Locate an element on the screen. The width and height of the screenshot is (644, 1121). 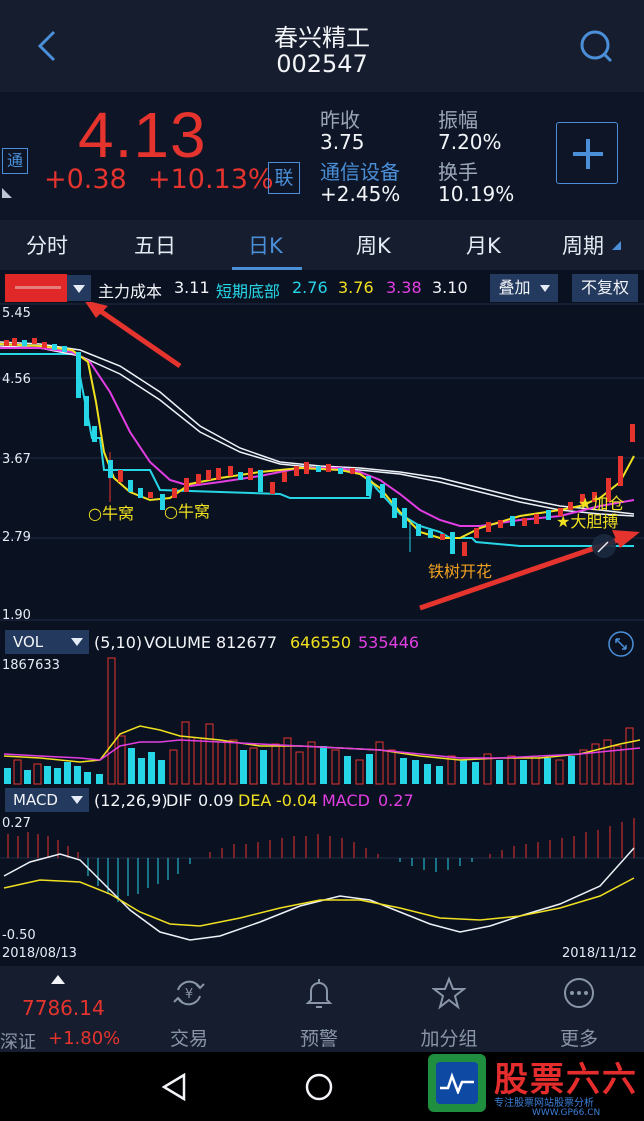
prev-close-label: 昨收 is located at coordinates (340, 120).